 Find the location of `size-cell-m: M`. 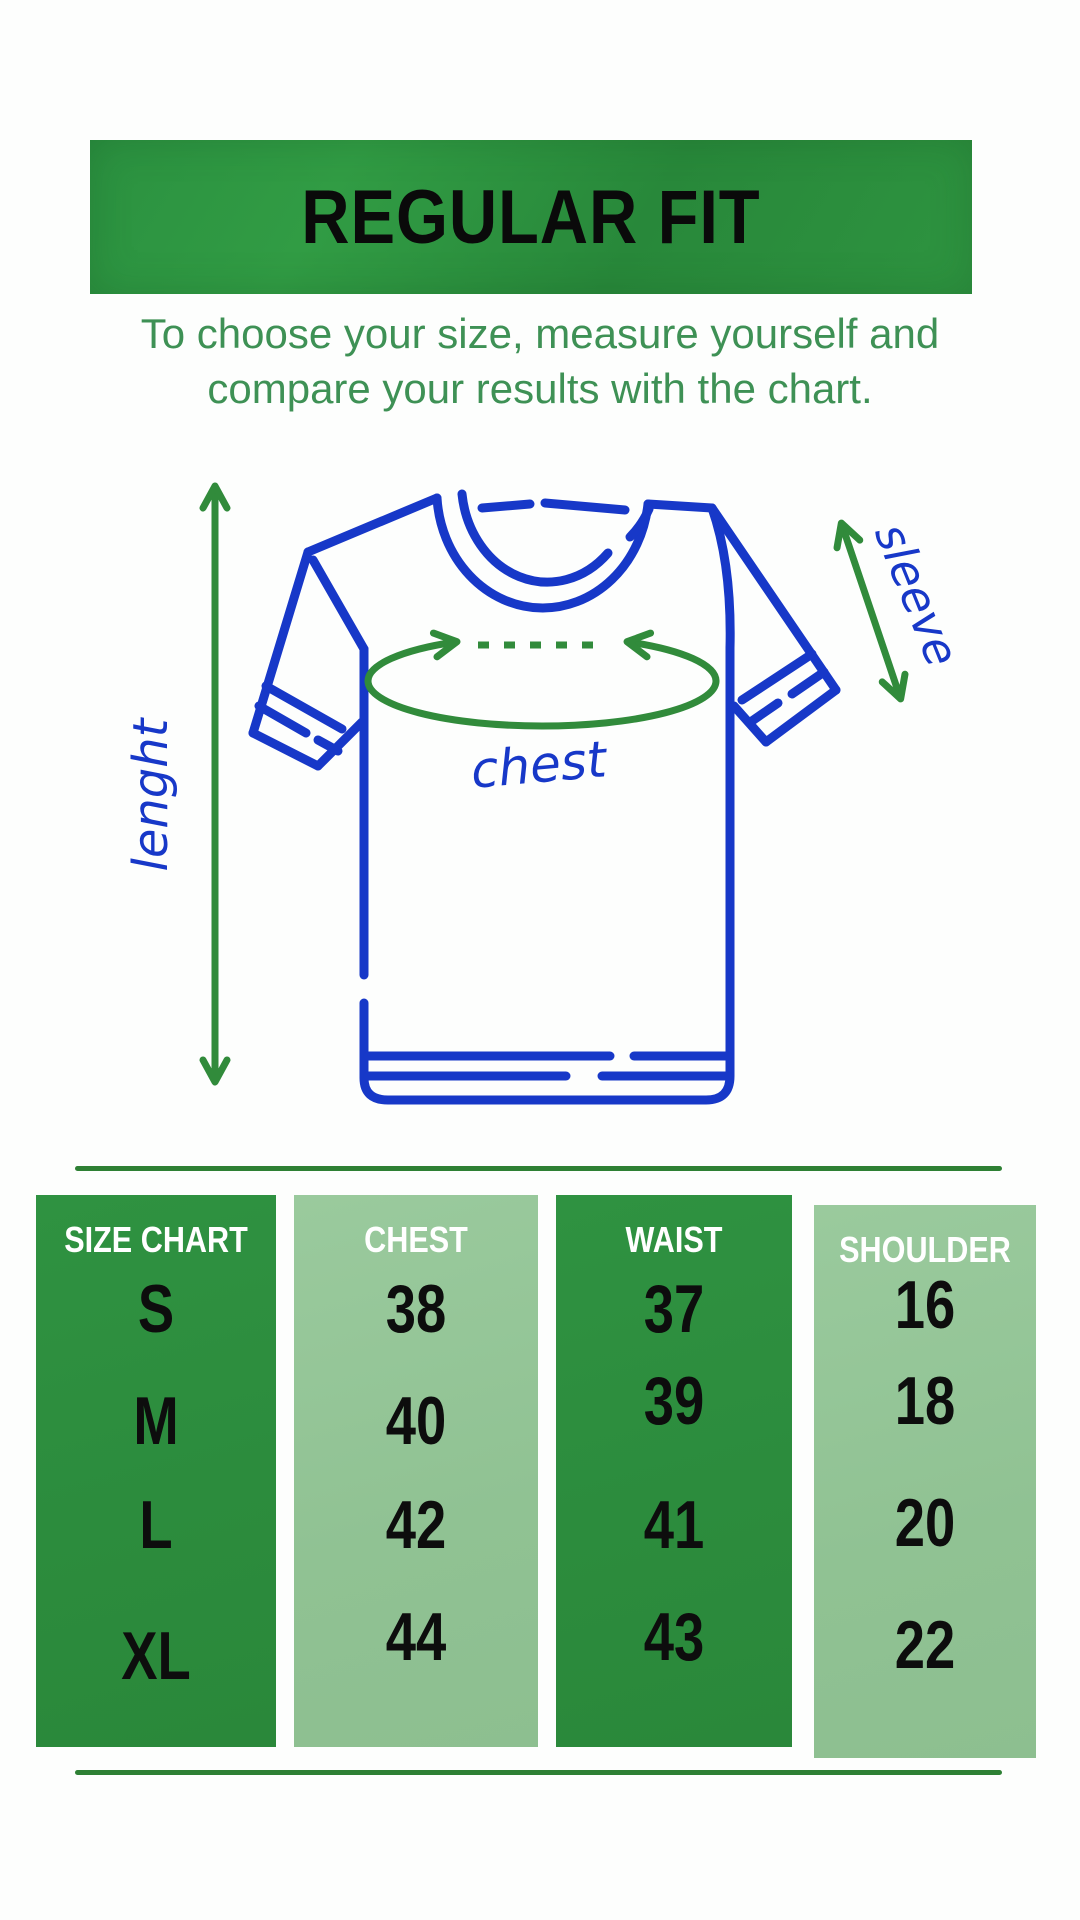

size-cell-m: M is located at coordinates (156, 1421).